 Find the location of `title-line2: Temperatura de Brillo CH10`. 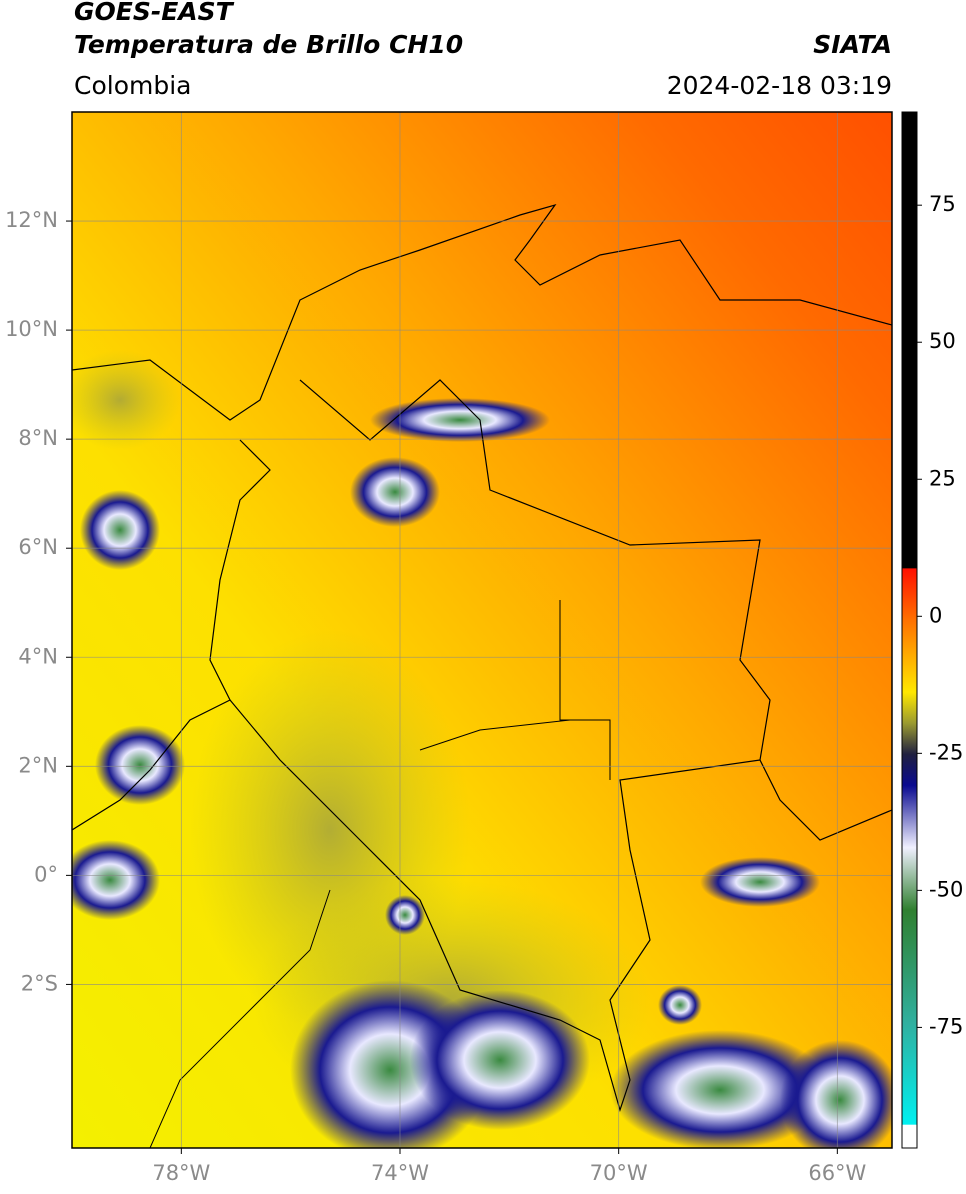

title-line2: Temperatura de Brillo CH10 is located at coordinates (268, 44).